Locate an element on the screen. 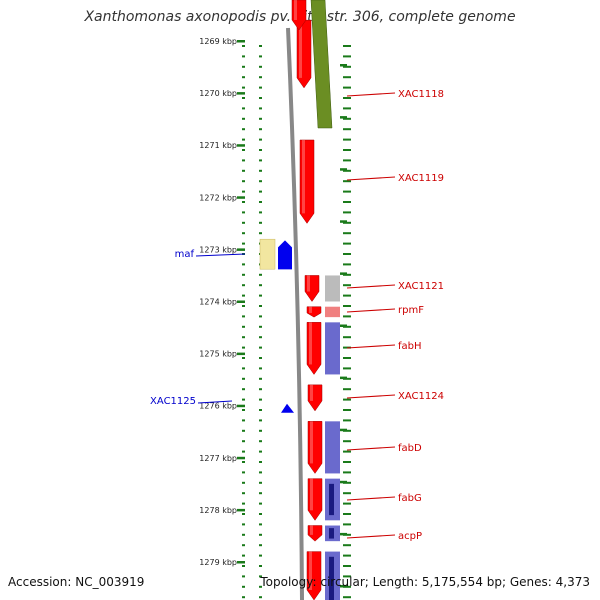 Image resolution: width=600 pixels, height=600 pixels. leader-fabh is located at coordinates (371, 346).